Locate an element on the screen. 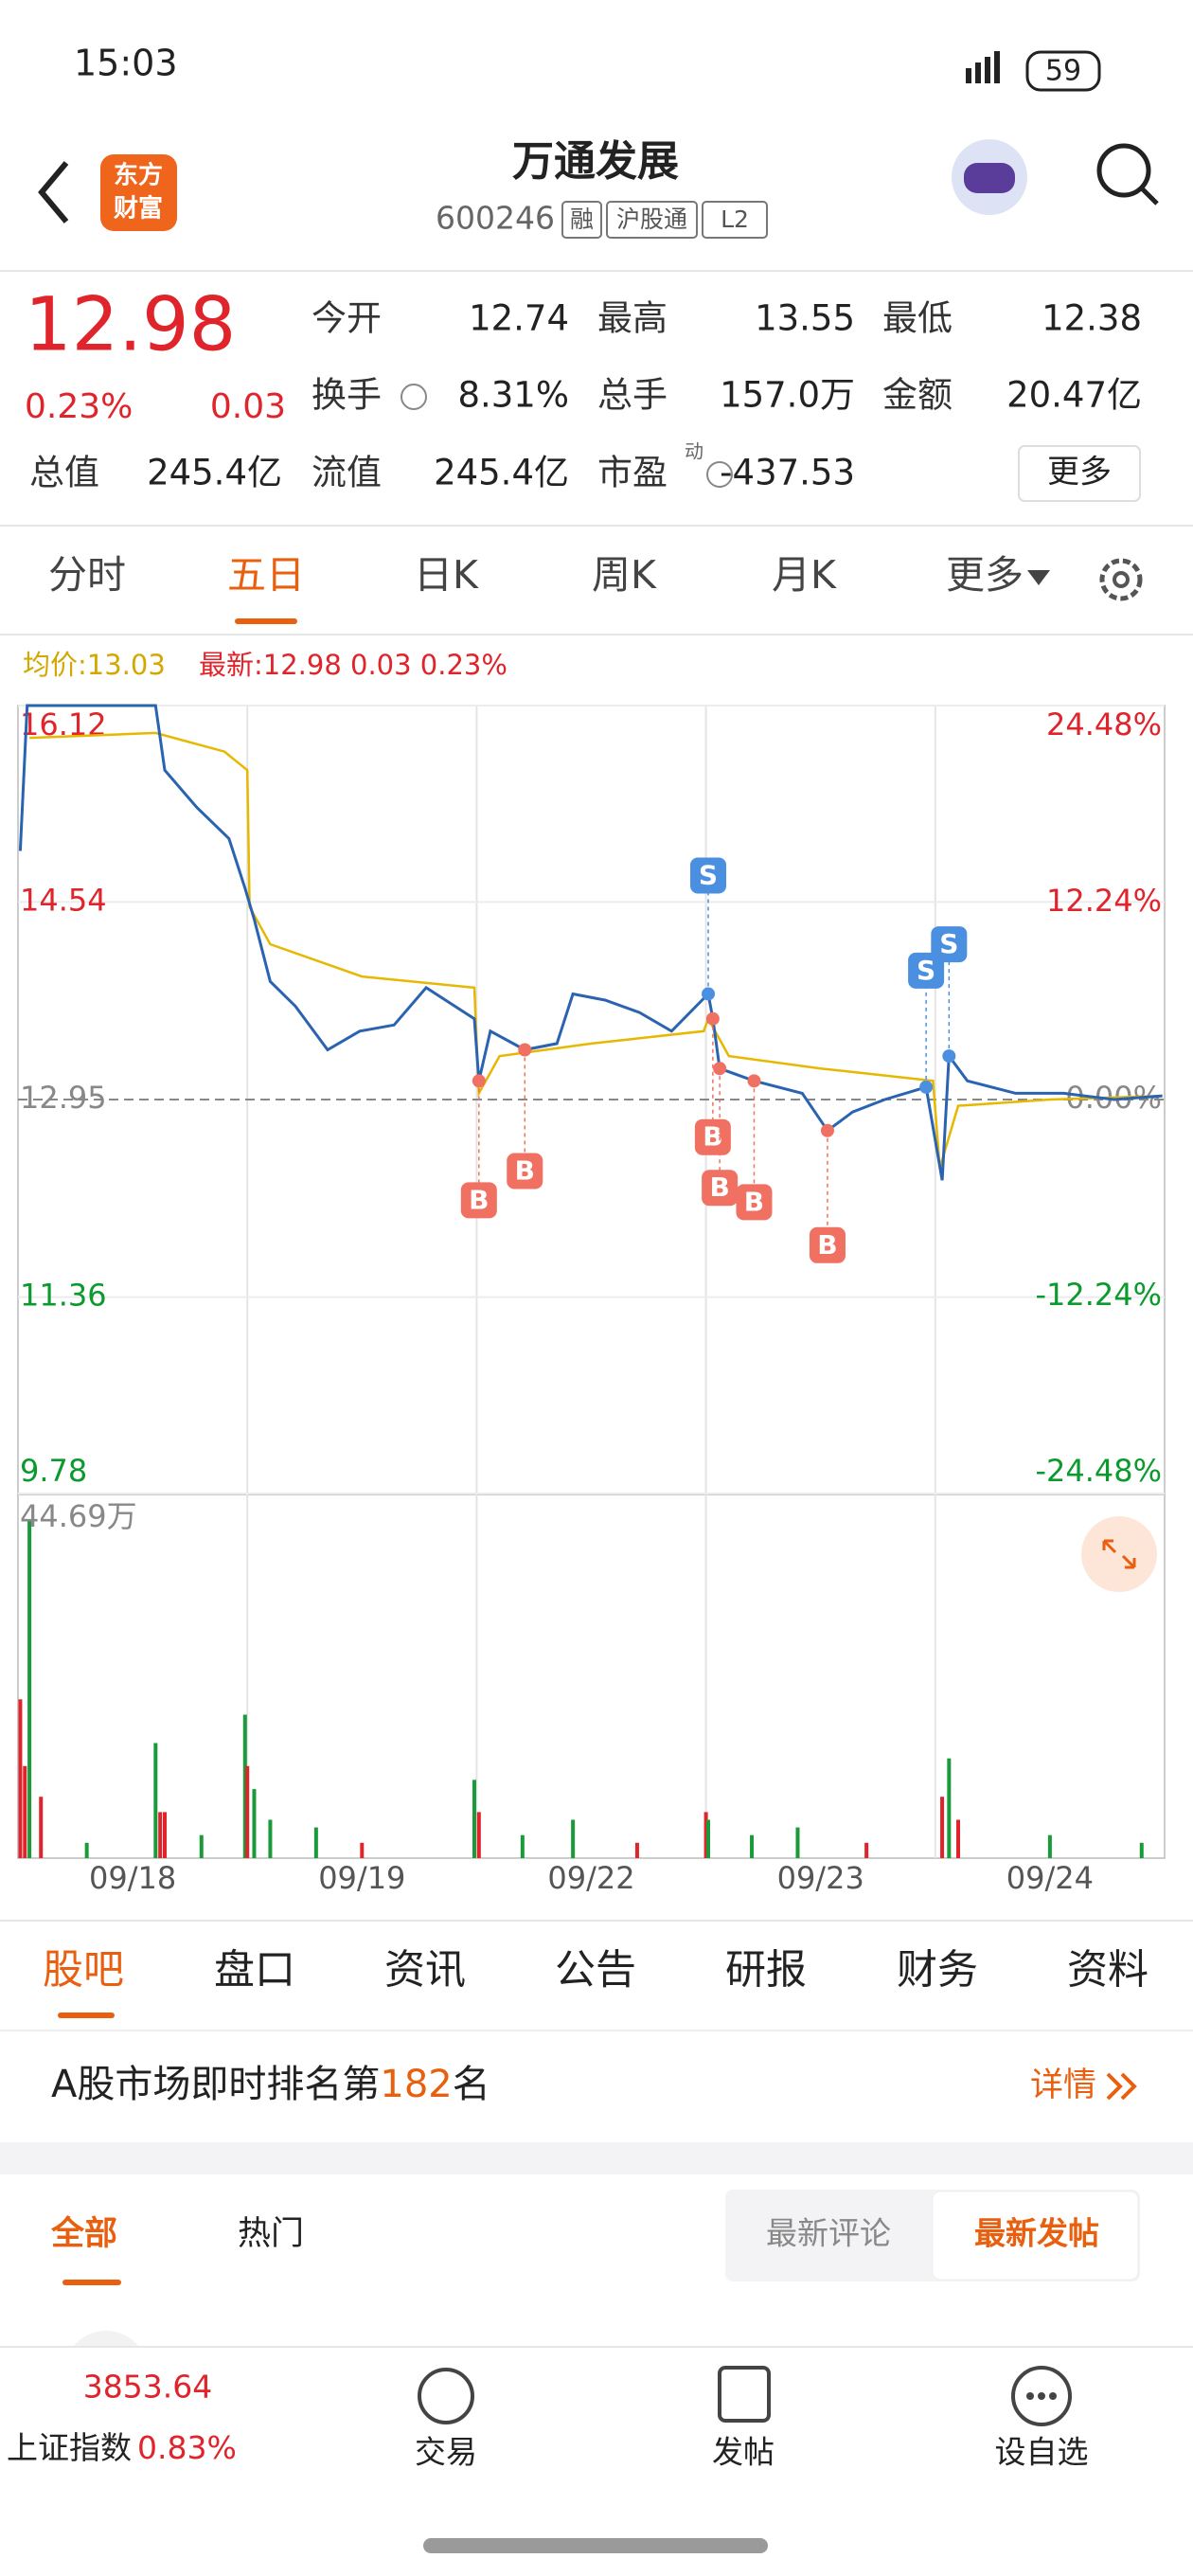 This screenshot has height=2576, width=1193. section-tab: 盘口 is located at coordinates (254, 1971).